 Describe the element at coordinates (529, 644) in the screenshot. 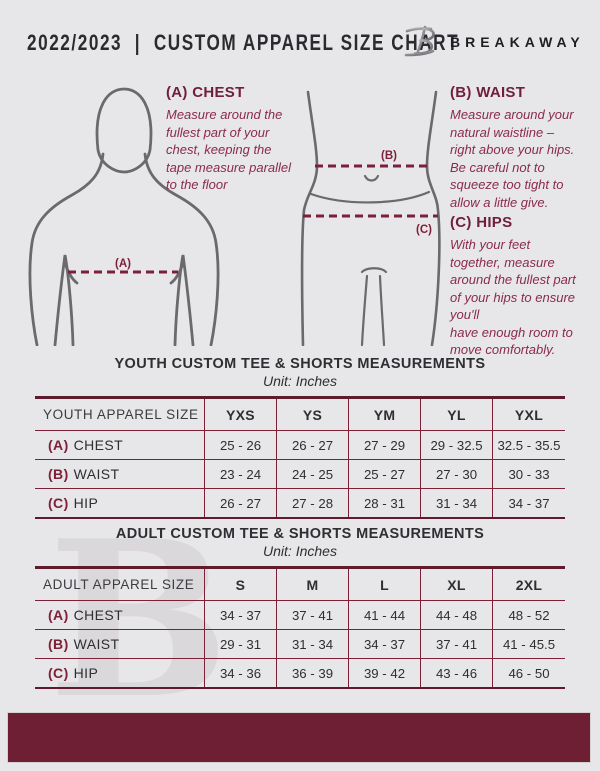

I see `value-cell: 41 - 45.5` at that location.